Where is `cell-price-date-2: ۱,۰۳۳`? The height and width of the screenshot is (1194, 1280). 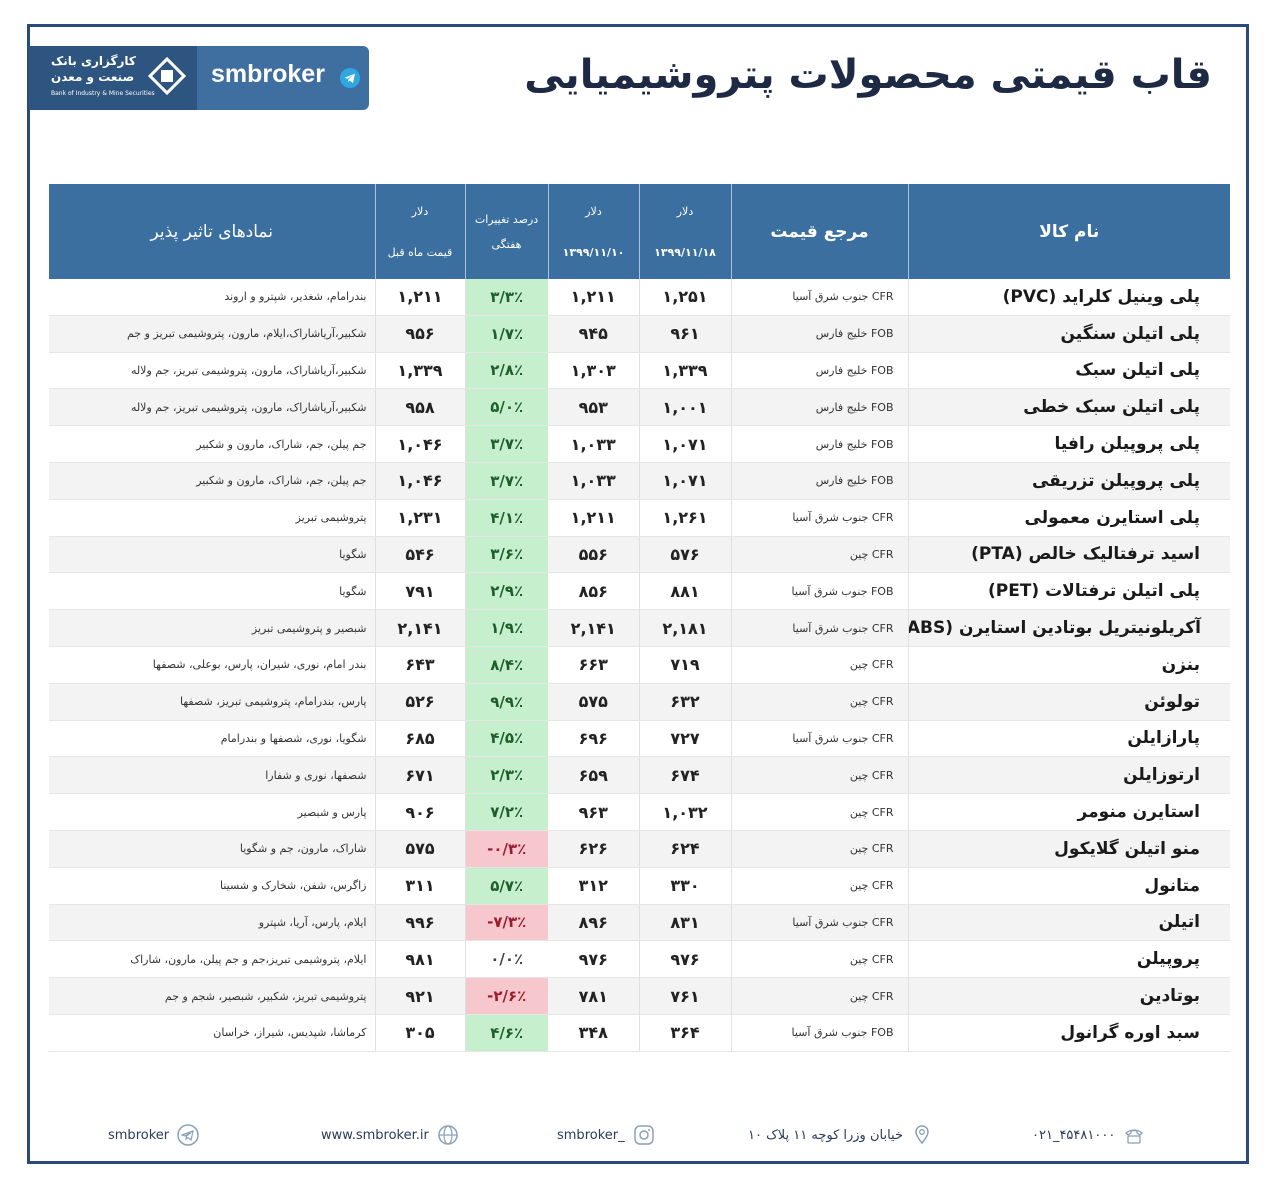 cell-price-date-2: ۱,۰۳۳ is located at coordinates (594, 481).